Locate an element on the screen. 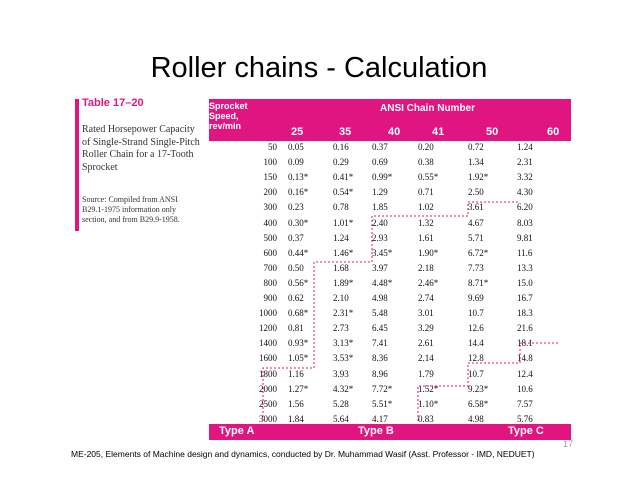 The height and width of the screenshot is (493, 638). hp-cell: 1.16 is located at coordinates (296, 373).